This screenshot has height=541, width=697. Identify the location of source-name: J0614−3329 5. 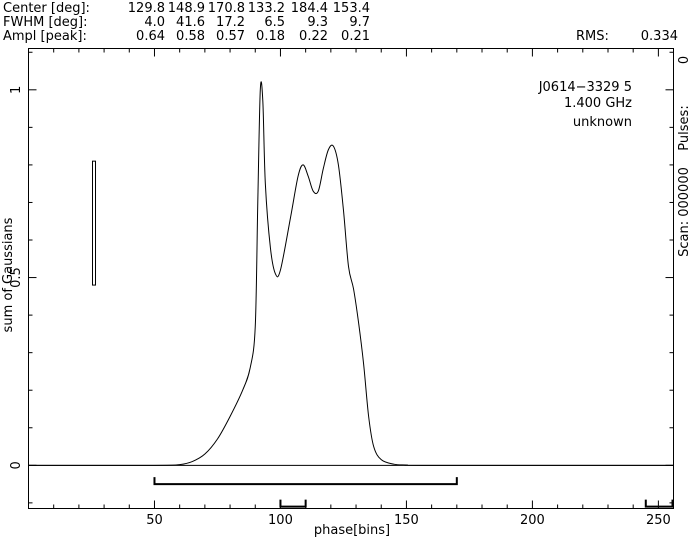
(585, 87).